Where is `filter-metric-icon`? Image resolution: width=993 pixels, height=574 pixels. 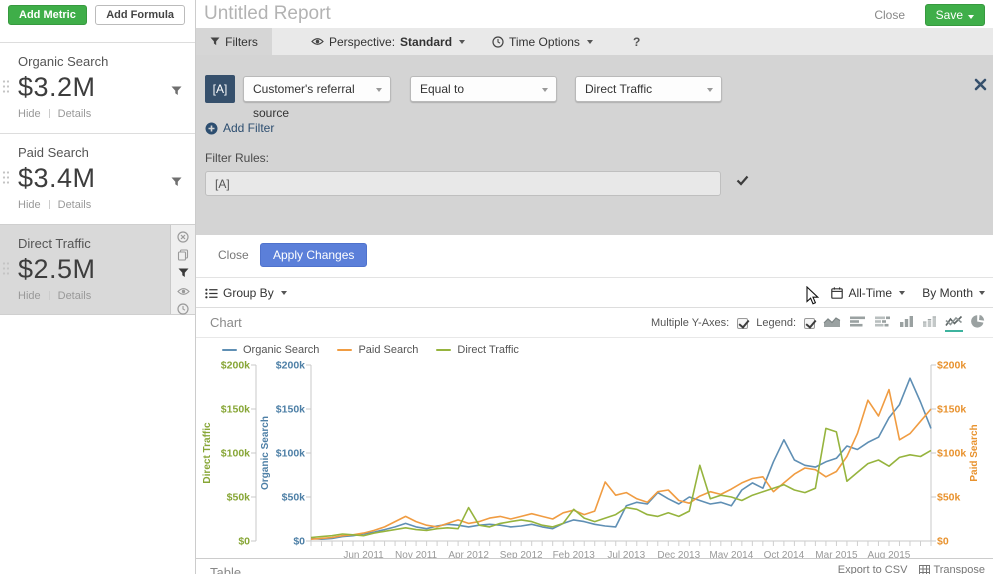 filter-metric-icon is located at coordinates (183, 273).